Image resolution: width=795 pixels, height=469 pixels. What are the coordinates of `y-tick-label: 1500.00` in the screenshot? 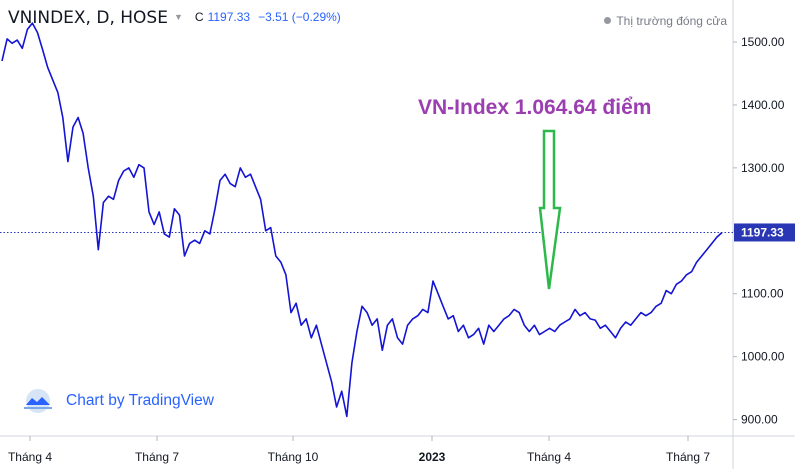 It's located at (763, 42).